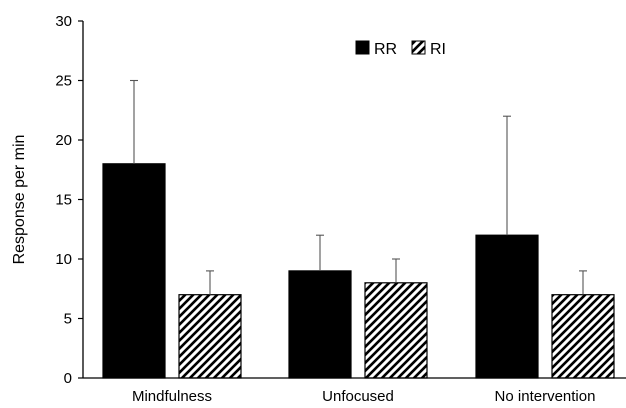 This screenshot has width=626, height=408. I want to click on bar-rr-unfocused, so click(320, 324).